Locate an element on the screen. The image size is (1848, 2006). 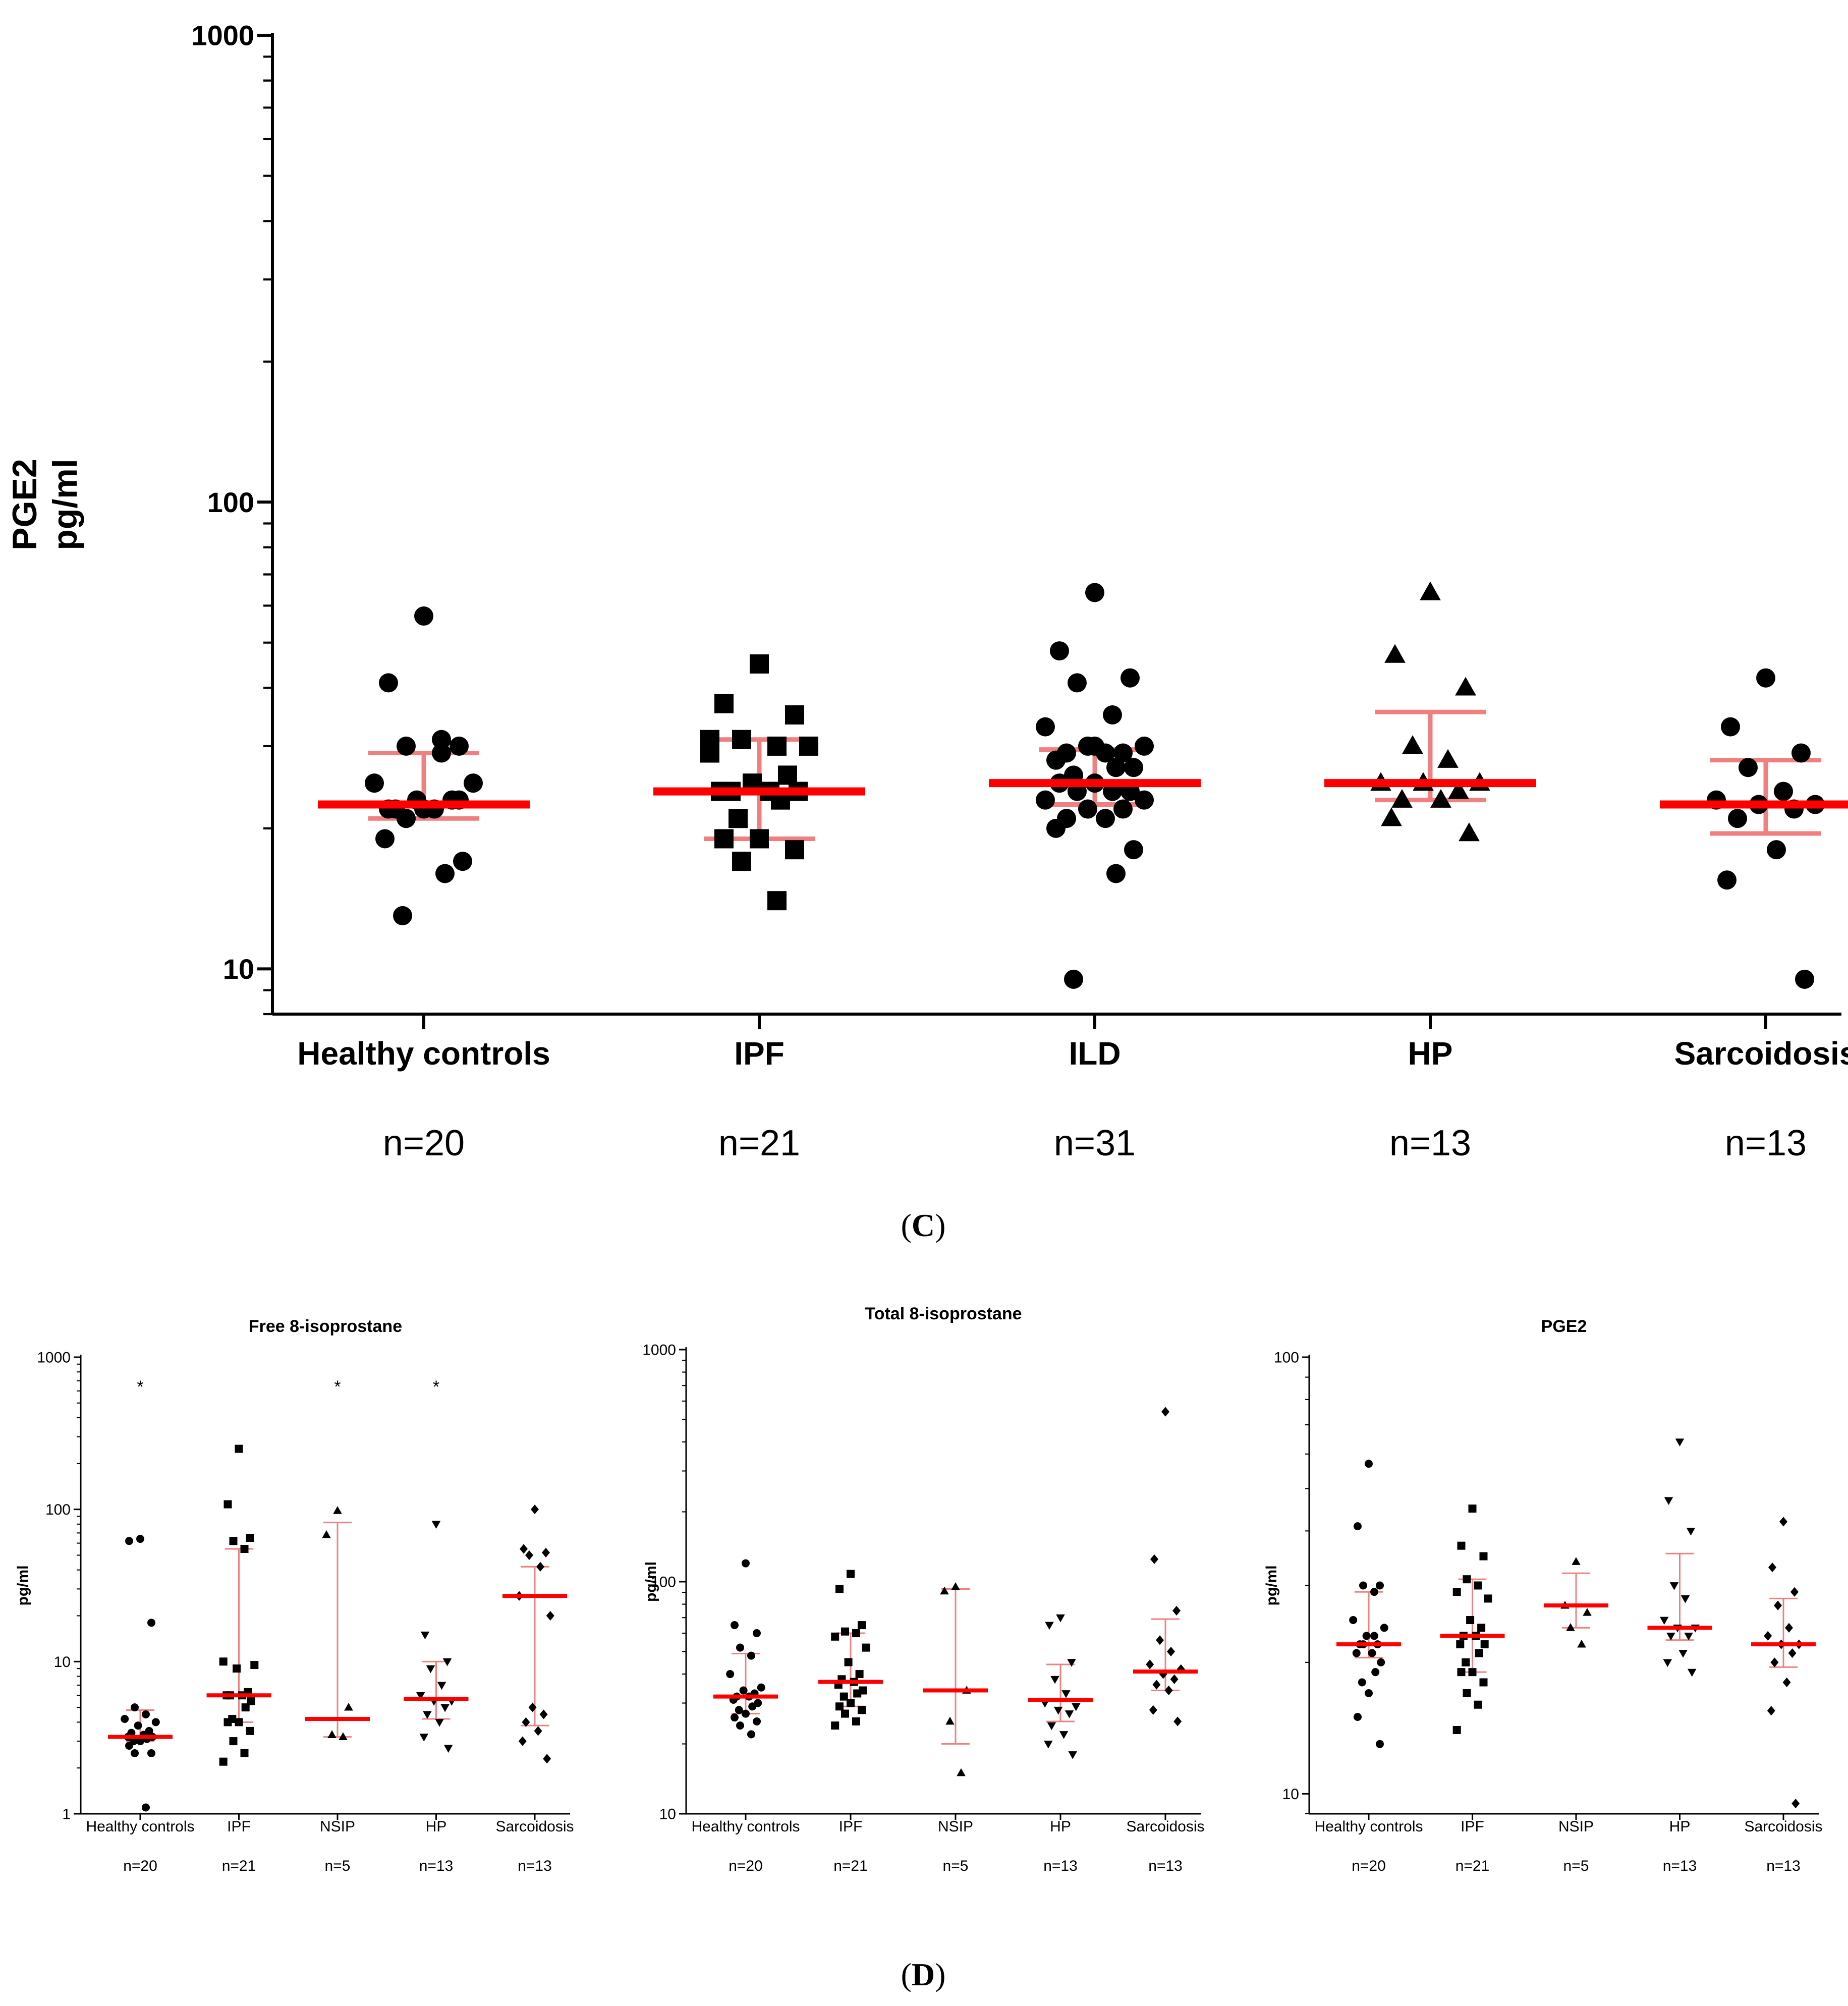
panel-d-letter: D is located at coordinates (923, 1974).